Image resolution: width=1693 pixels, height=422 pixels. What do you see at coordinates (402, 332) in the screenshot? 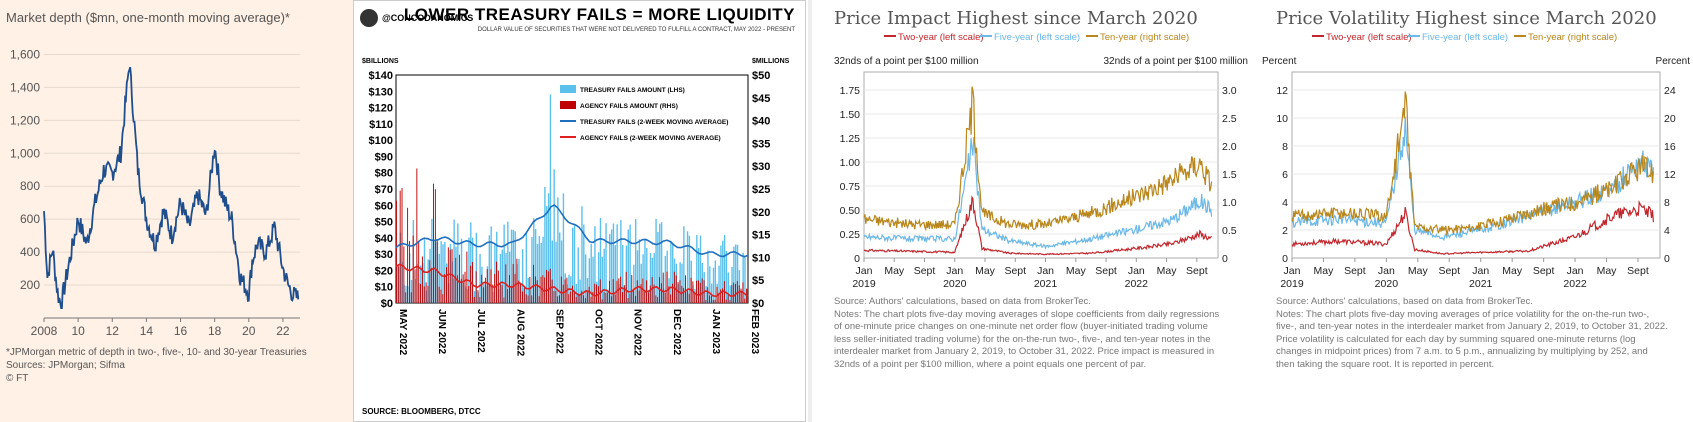
I see `x-tick-label: MAY 2022` at bounding box center [402, 332].